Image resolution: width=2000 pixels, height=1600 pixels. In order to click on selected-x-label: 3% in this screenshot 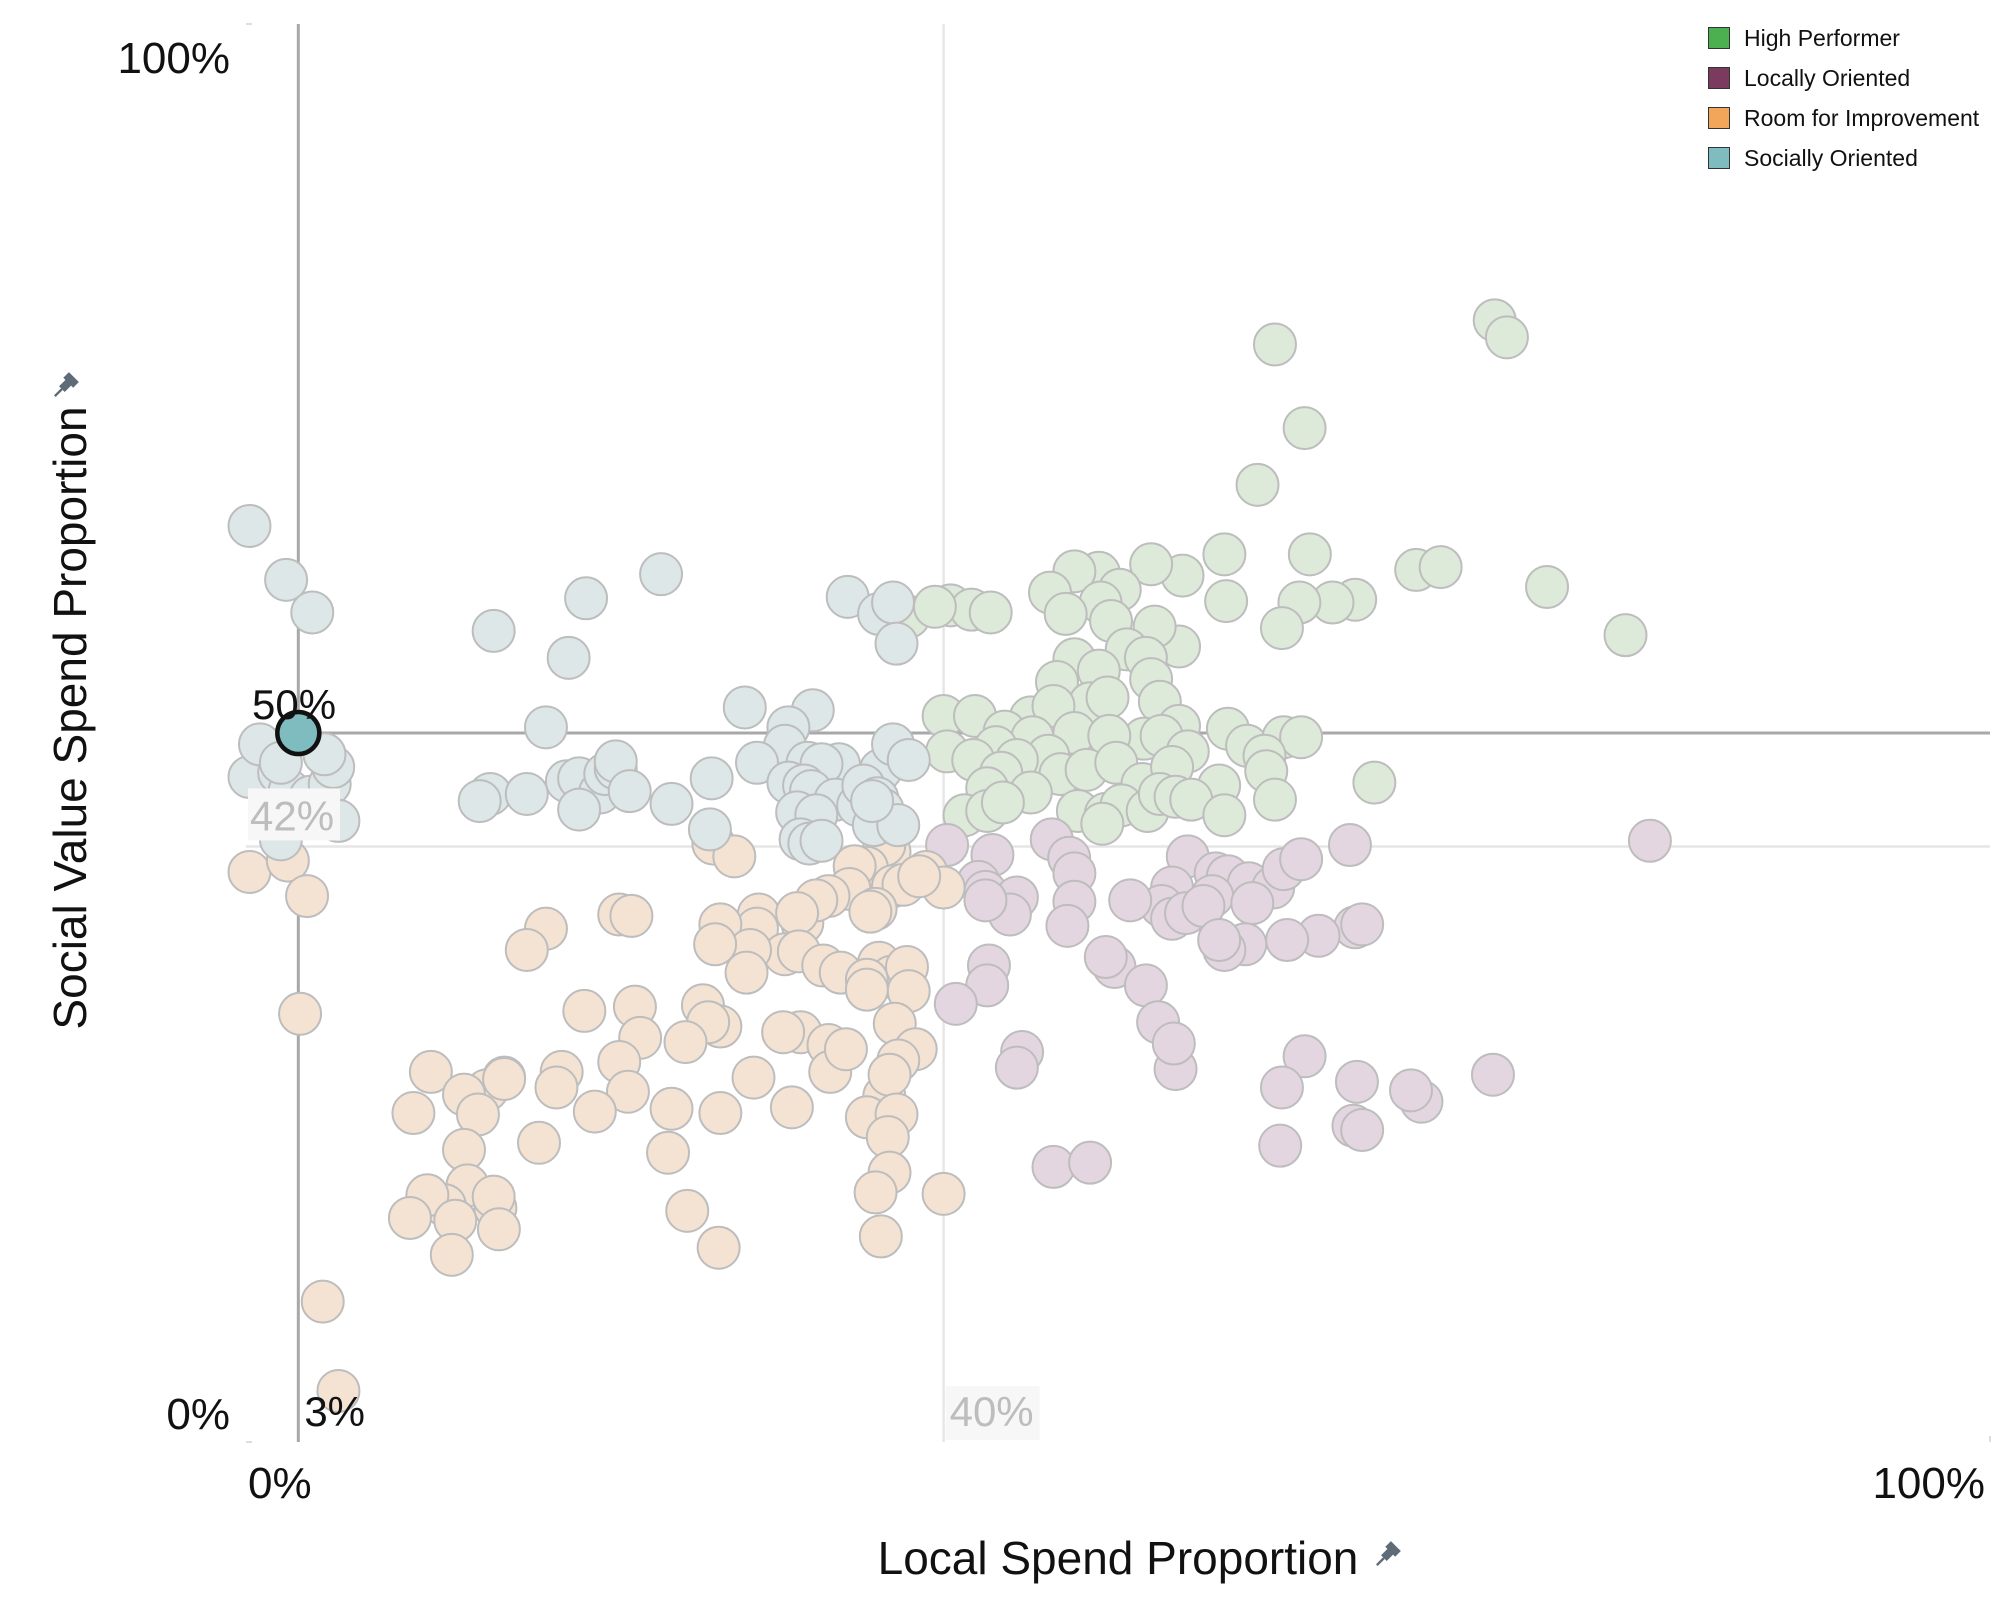, I will do `click(334, 1411)`.